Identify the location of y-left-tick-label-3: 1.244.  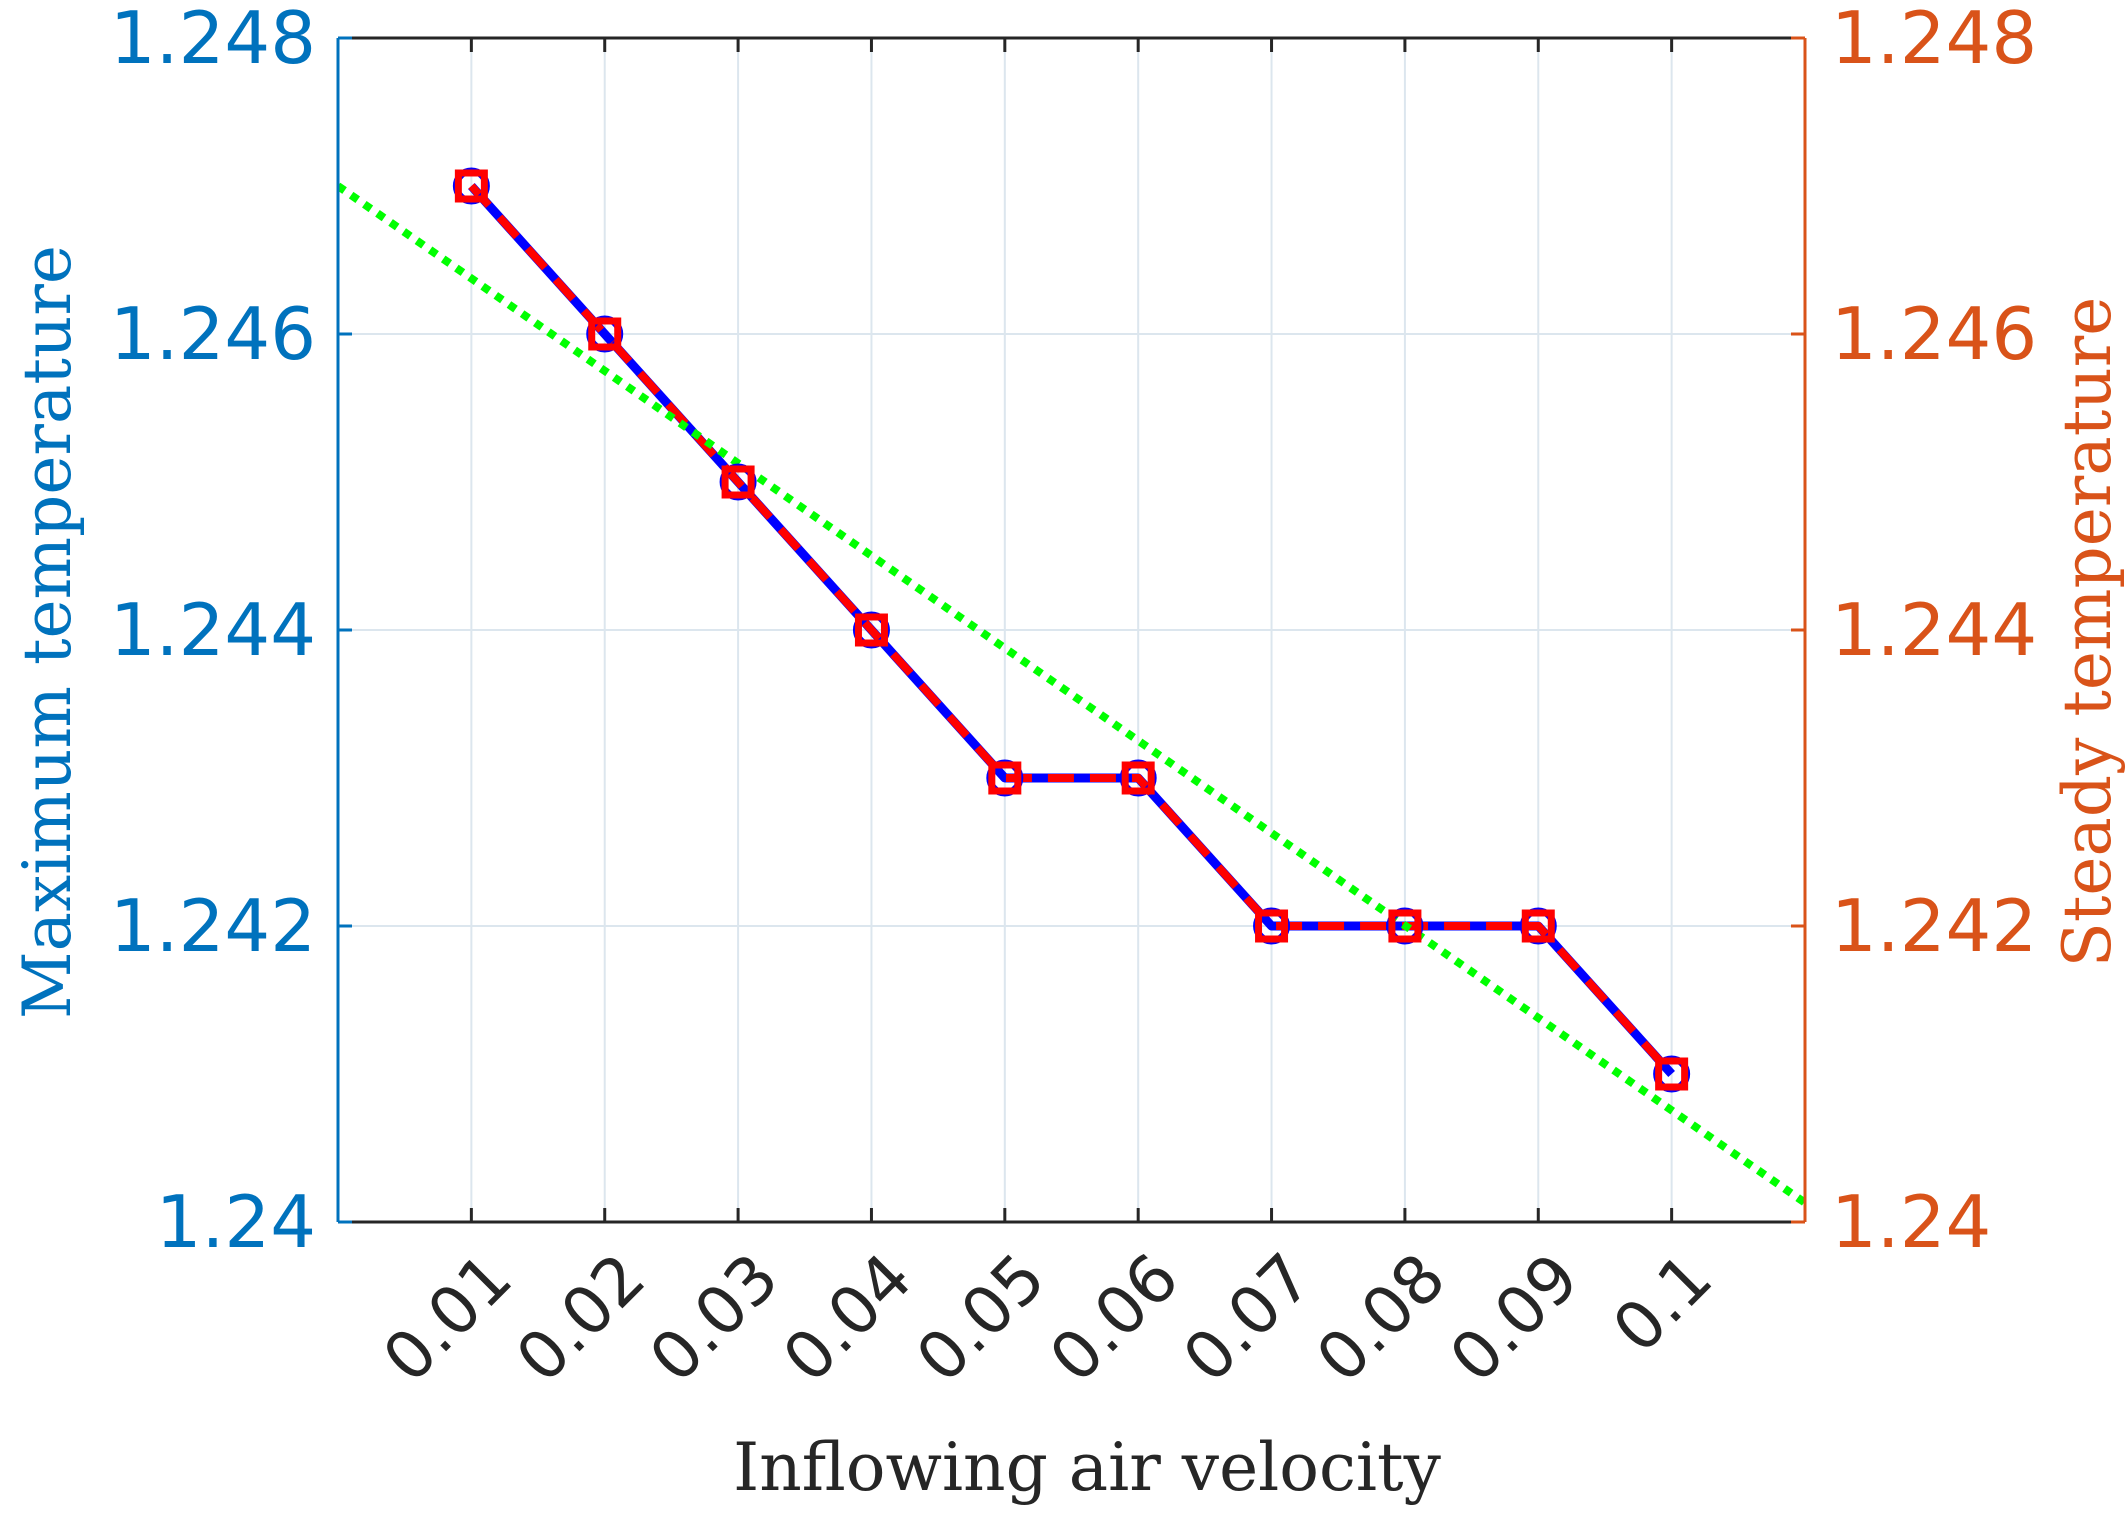
(213, 630).